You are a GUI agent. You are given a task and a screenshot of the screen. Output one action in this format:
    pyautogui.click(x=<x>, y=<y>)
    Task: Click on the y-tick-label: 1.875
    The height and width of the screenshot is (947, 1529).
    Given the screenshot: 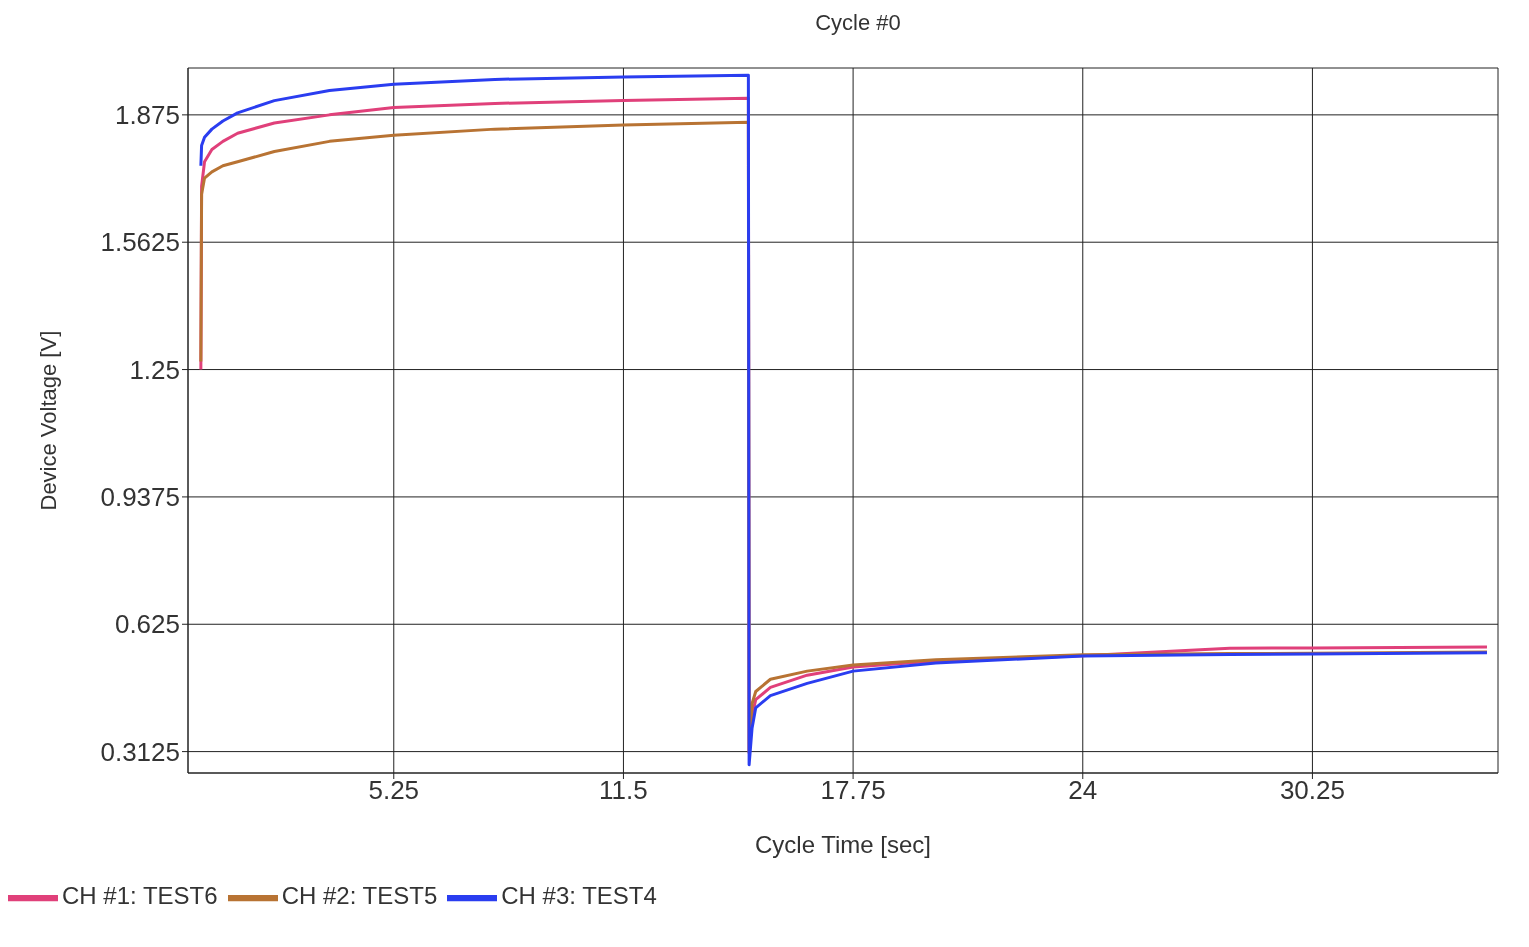 What is the action you would take?
    pyautogui.click(x=147, y=115)
    